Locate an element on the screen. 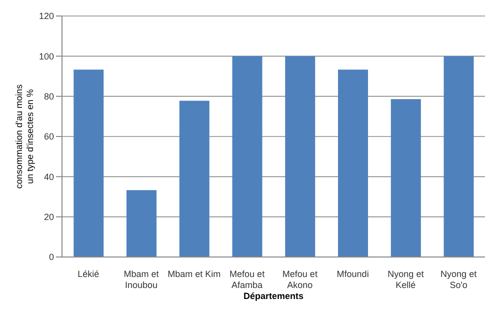  x-axis-title: Départements is located at coordinates (273, 296).